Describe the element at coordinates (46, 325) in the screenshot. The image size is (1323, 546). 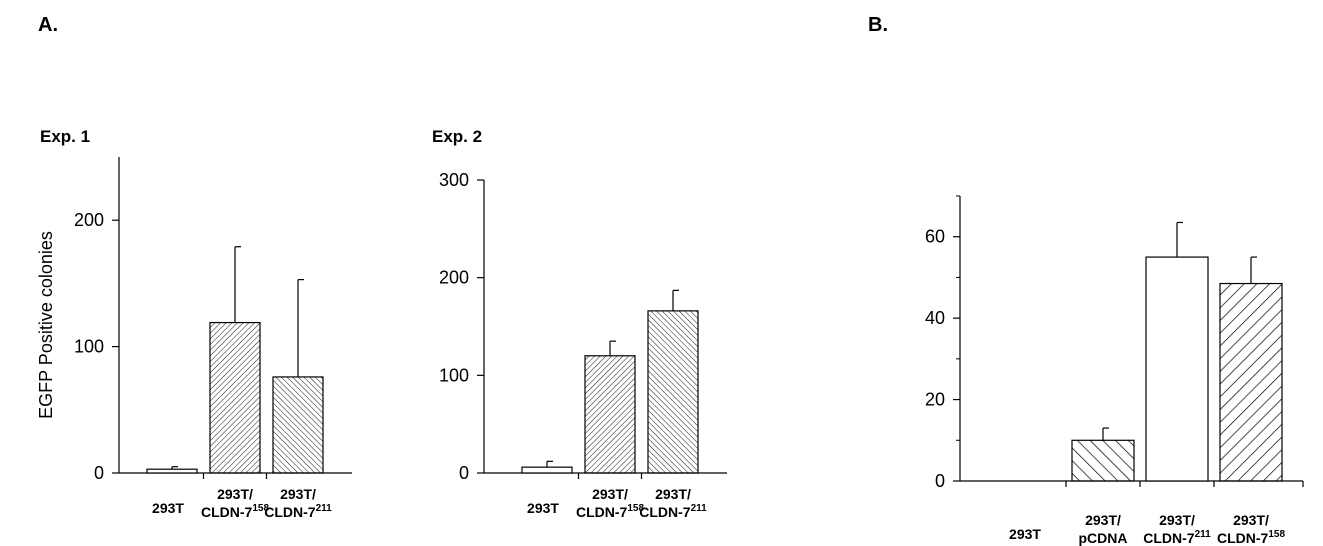
I see `y-axis-label: EGFP Positive colonies` at that location.